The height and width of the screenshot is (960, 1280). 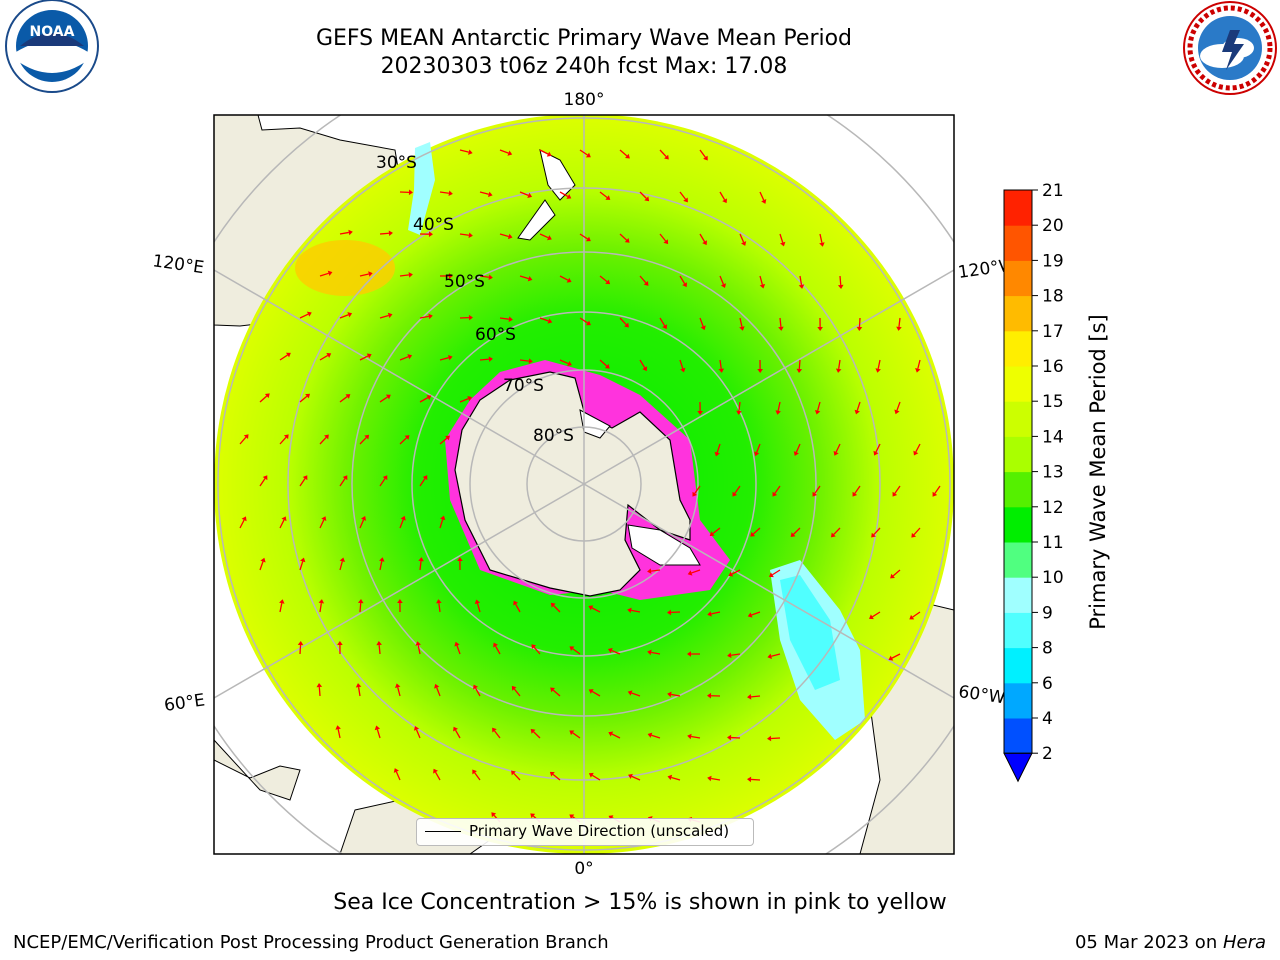 I want to click on lon-label-60e: 60°E, so click(x=184, y=702).